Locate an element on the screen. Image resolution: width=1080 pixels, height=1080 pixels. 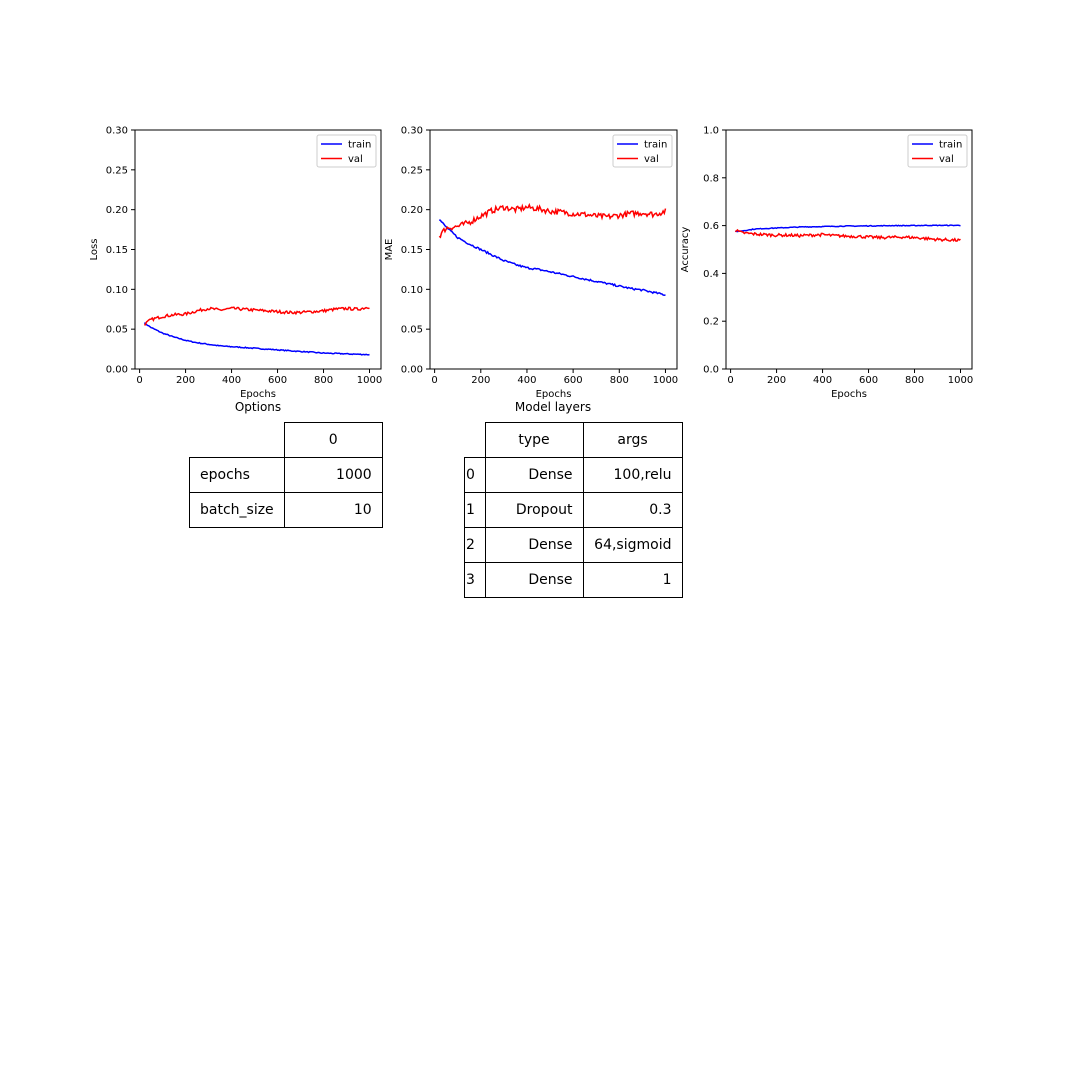
table-row: 2 Dense 64,sigmoid is located at coordinates (573, 545).